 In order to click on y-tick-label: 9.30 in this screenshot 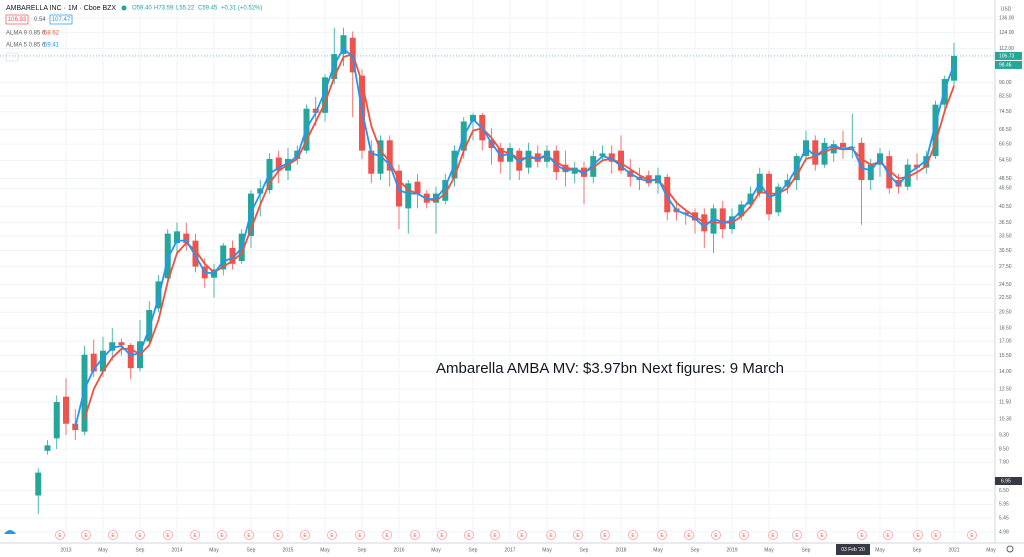, I will do `click(1004, 435)`.